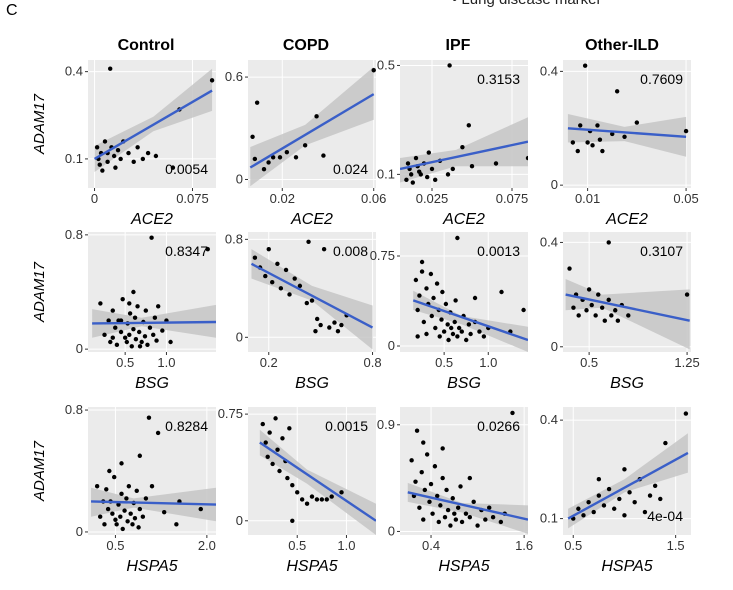 The image size is (733, 590). Describe the element at coordinates (311, 219) in the screenshot. I see `x-axis-label: ACE2` at that location.